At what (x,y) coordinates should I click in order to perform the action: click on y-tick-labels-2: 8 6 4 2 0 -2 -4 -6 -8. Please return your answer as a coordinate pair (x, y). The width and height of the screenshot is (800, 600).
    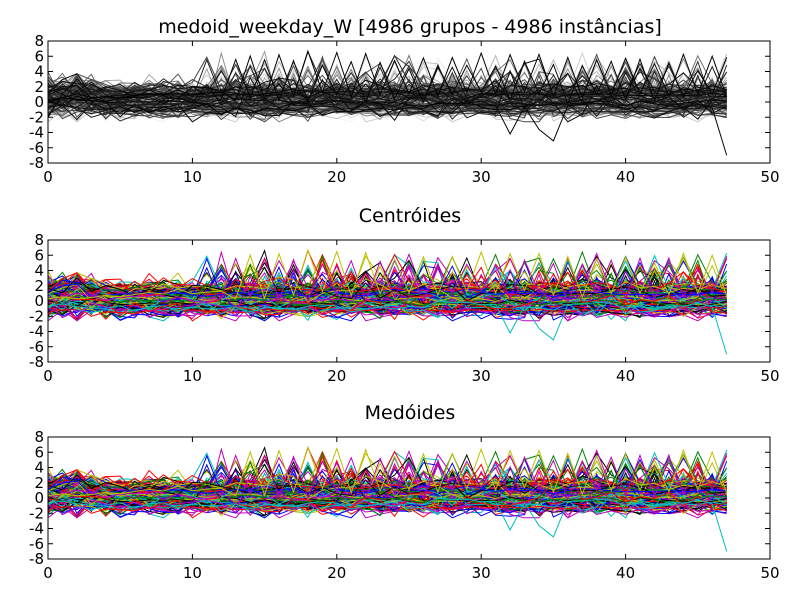
    Looking at the image, I should click on (36, 301).